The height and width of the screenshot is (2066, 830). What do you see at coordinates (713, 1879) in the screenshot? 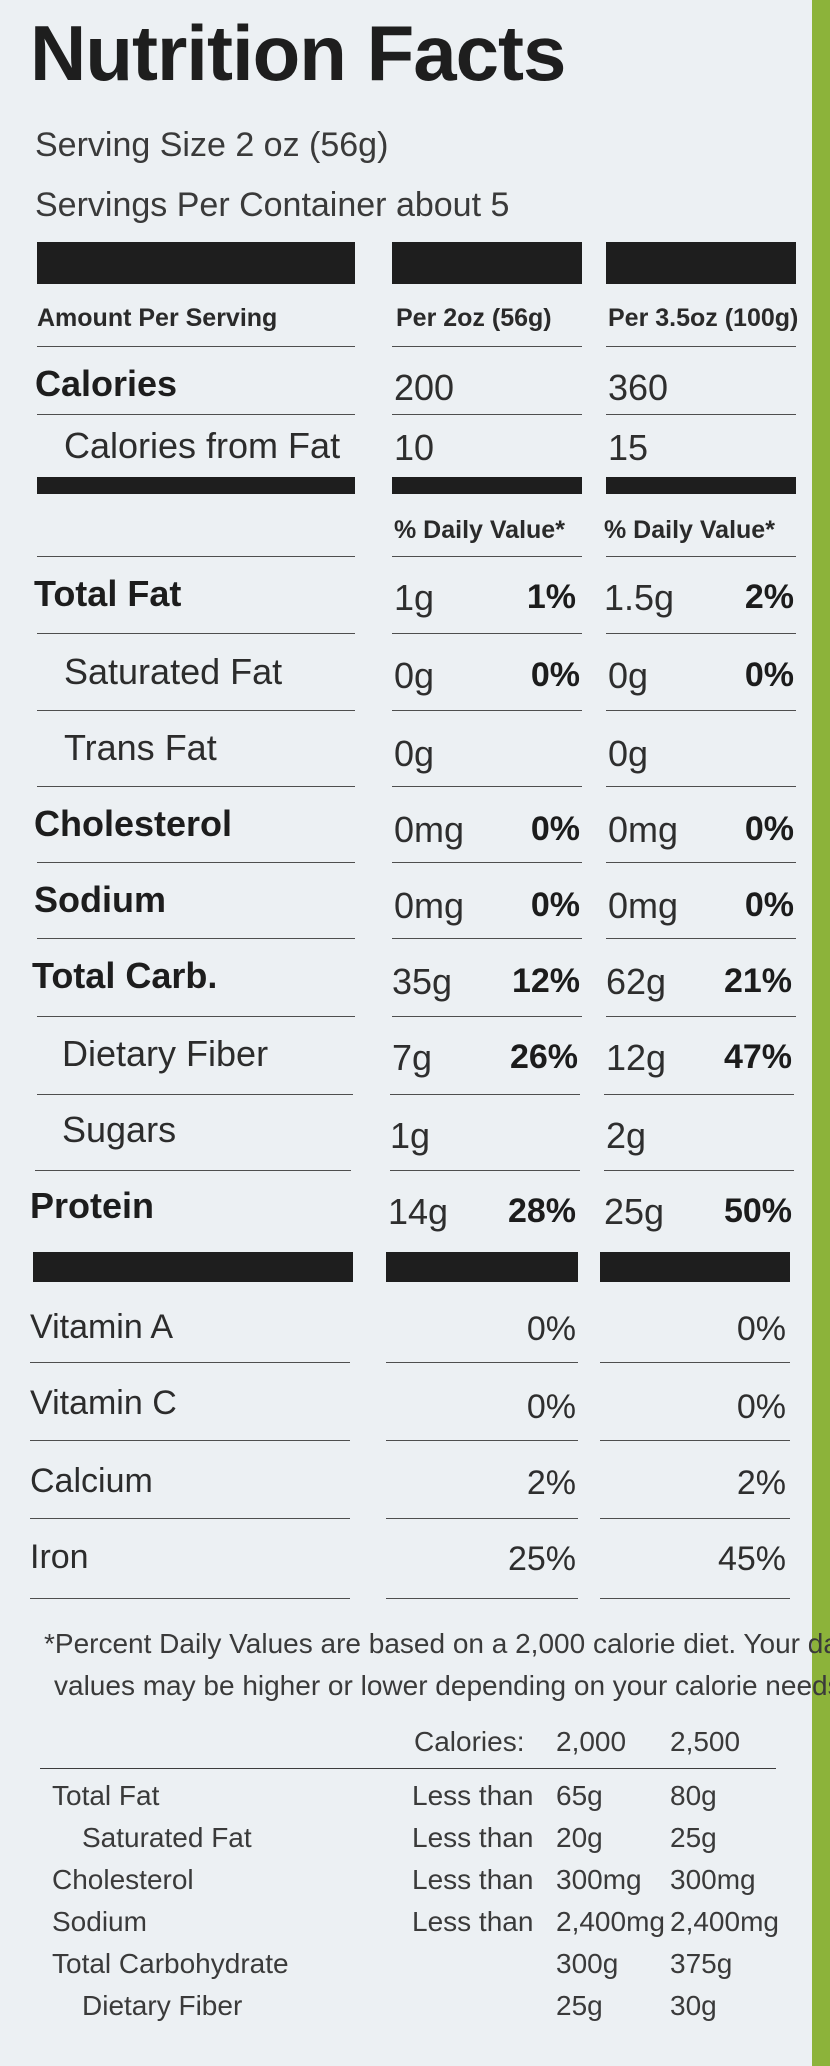
I see `reference-value-2500: 300mg` at bounding box center [713, 1879].